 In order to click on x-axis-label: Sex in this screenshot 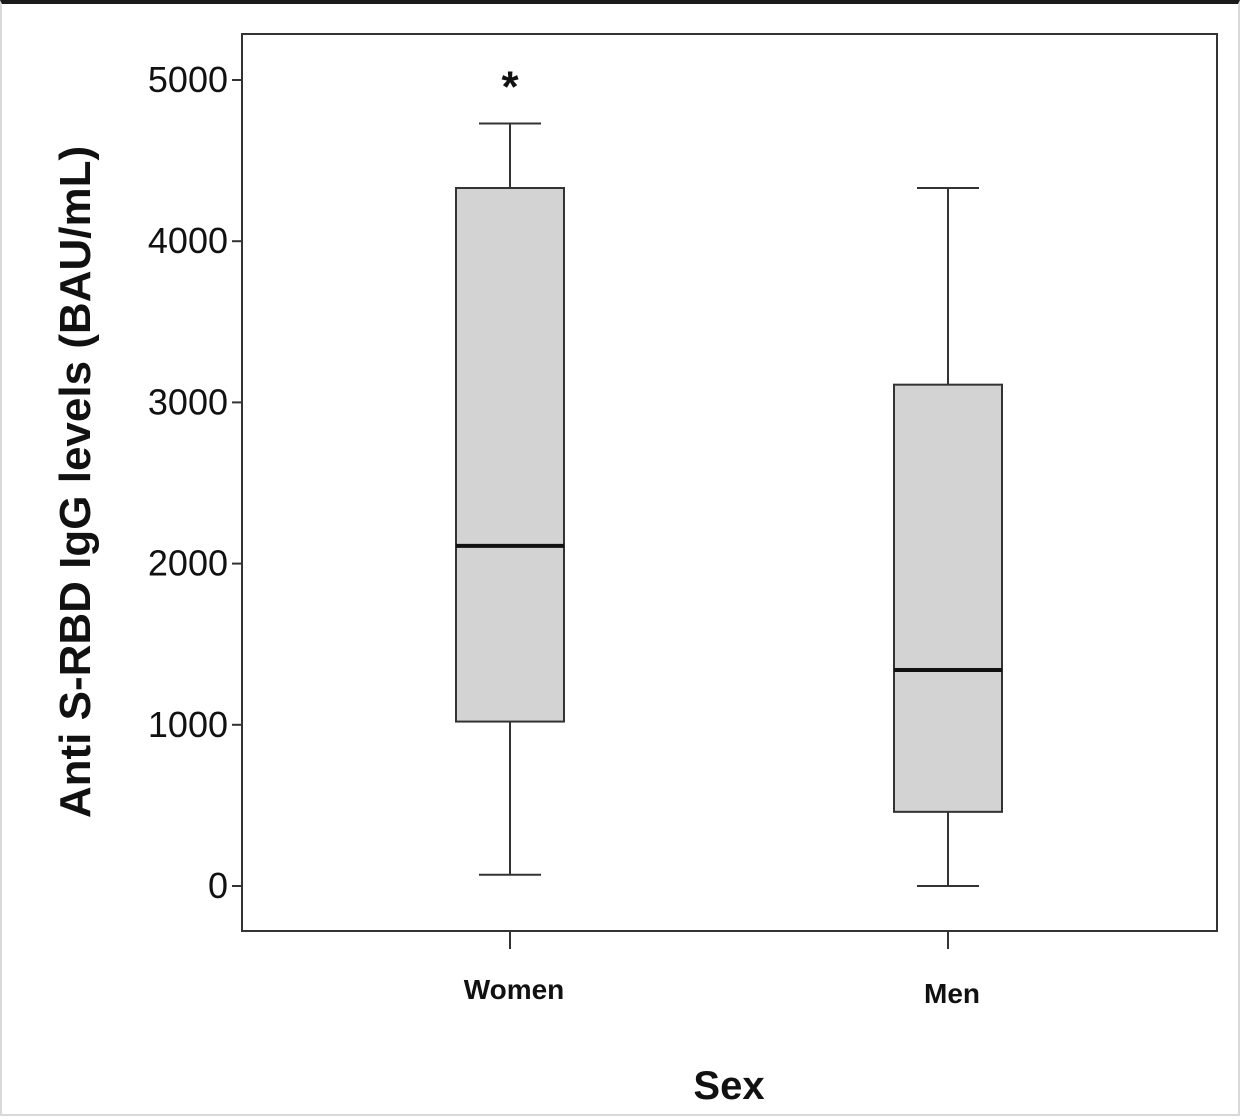, I will do `click(728, 1086)`.